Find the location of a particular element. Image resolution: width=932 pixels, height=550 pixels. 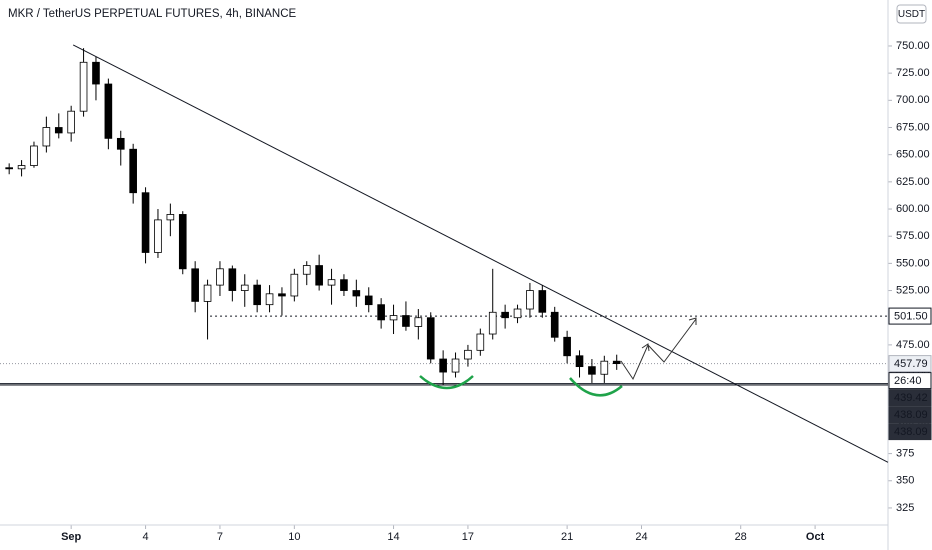

x-tick-label: Oct is located at coordinates (815, 537).